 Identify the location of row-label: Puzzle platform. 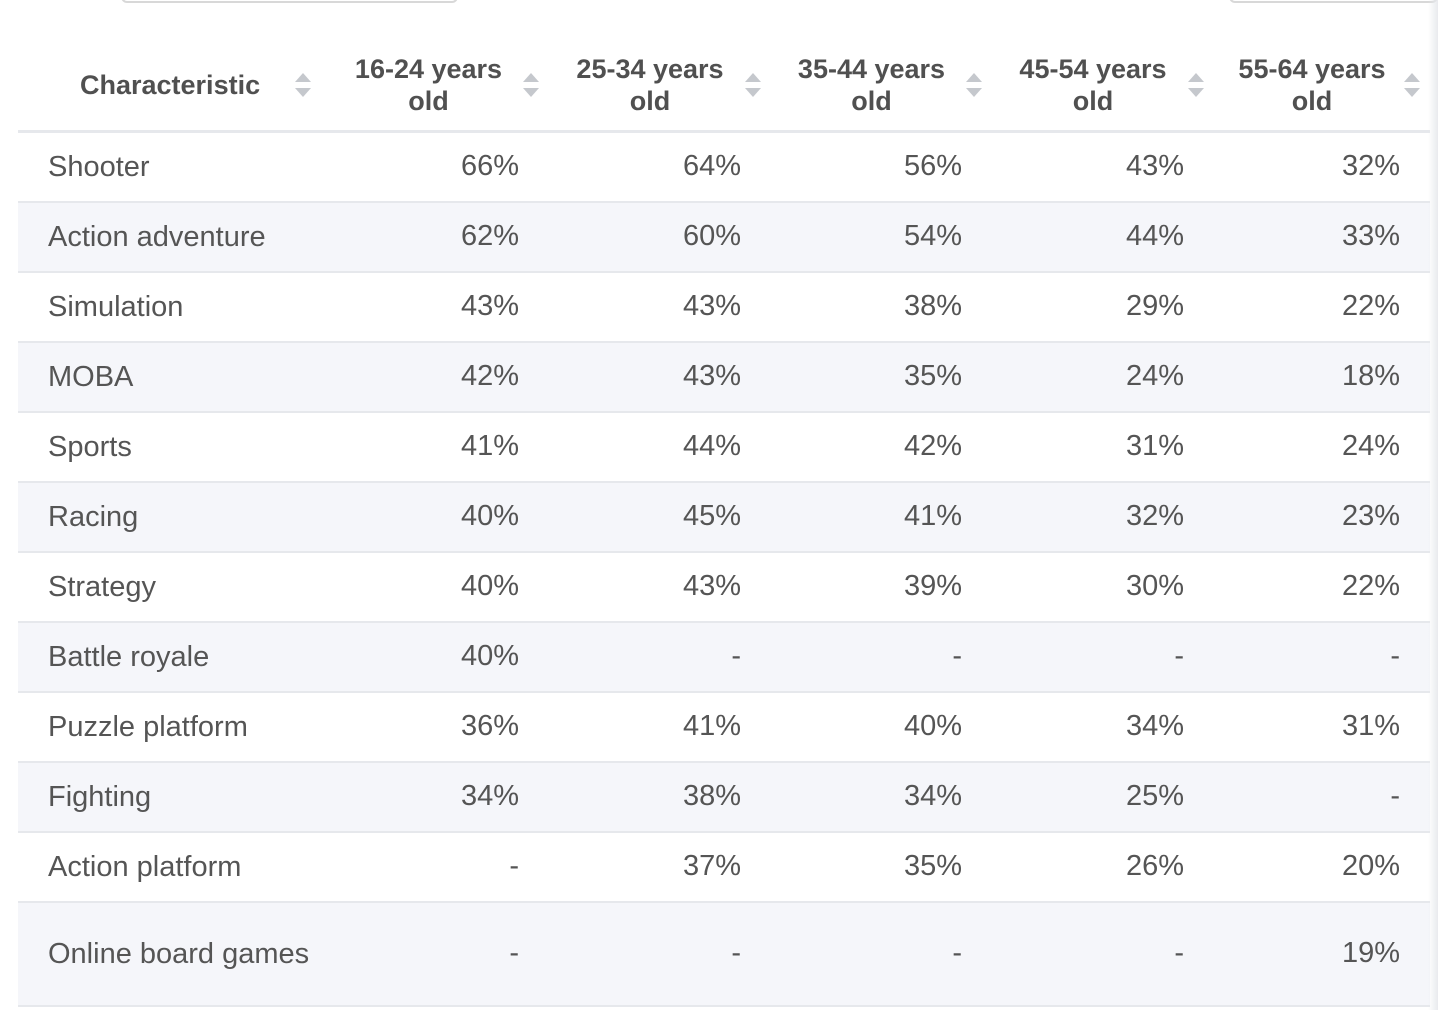
(148, 726).